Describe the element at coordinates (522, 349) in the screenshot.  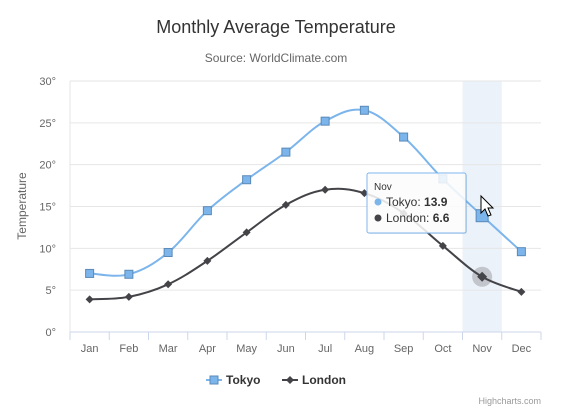
I see `x-tick-label: Dec` at that location.